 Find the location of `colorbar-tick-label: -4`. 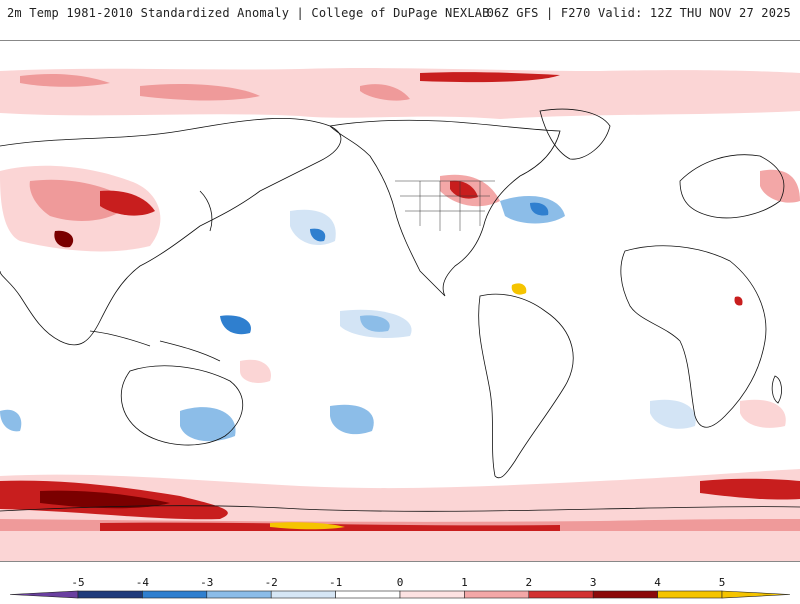

colorbar-tick-label: -4 is located at coordinates (142, 582).